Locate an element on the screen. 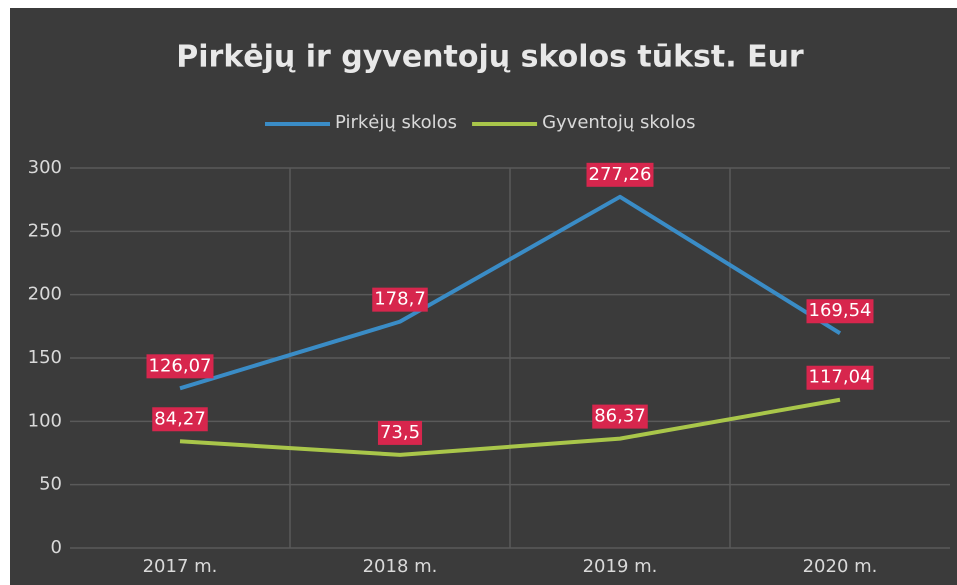  data-label: 169,54 is located at coordinates (840, 310).